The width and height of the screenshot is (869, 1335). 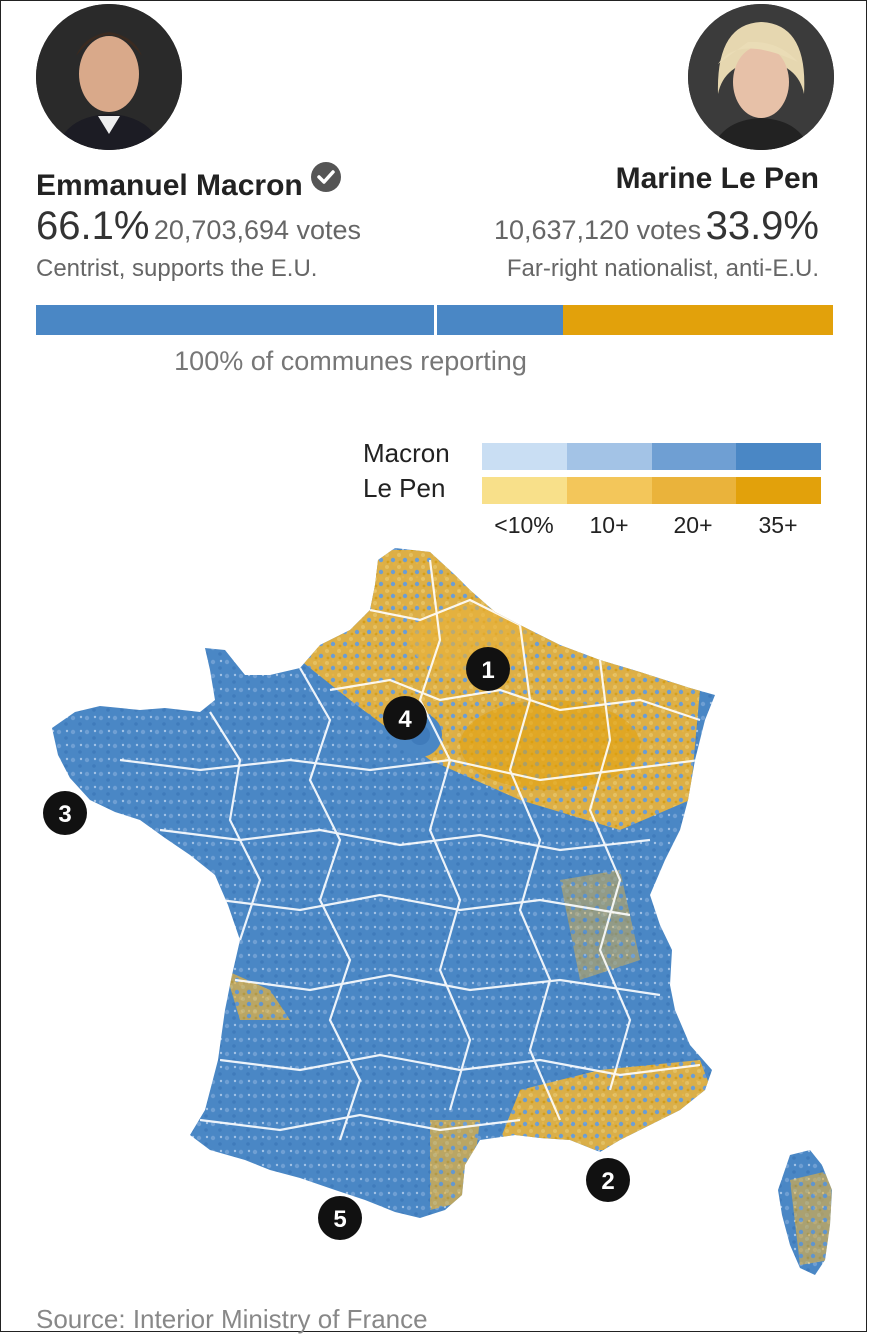 I want to click on macron-name: Emmanuel Macron, so click(x=188, y=182).